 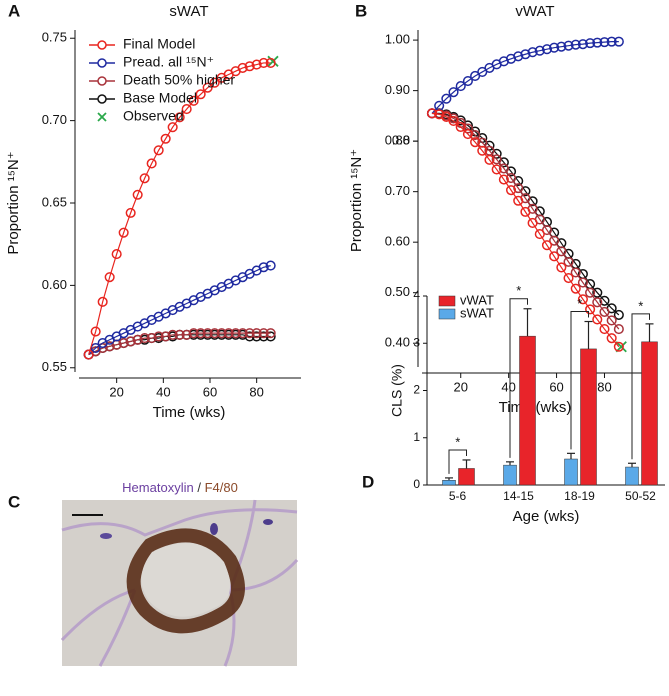 What do you see at coordinates (397, 291) in the screenshot?
I see `y-tick-label: 0.50` at bounding box center [397, 291].